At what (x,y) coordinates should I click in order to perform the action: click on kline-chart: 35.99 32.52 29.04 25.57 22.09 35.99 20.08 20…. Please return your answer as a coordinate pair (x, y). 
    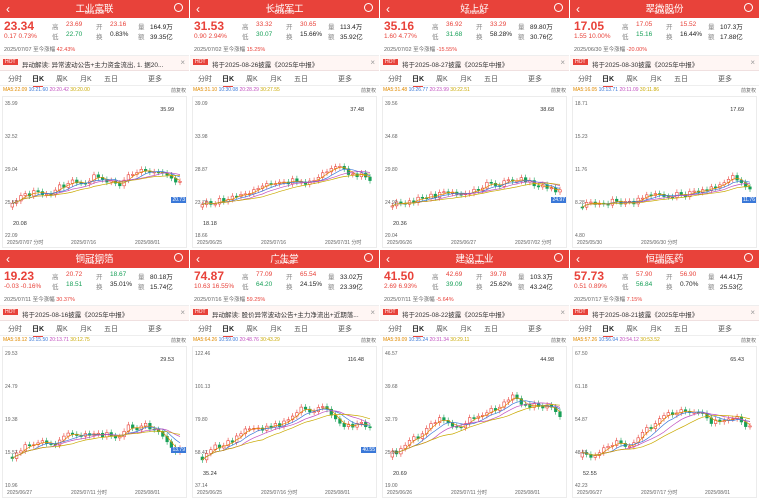
    Looking at the image, I should click on (94, 172).